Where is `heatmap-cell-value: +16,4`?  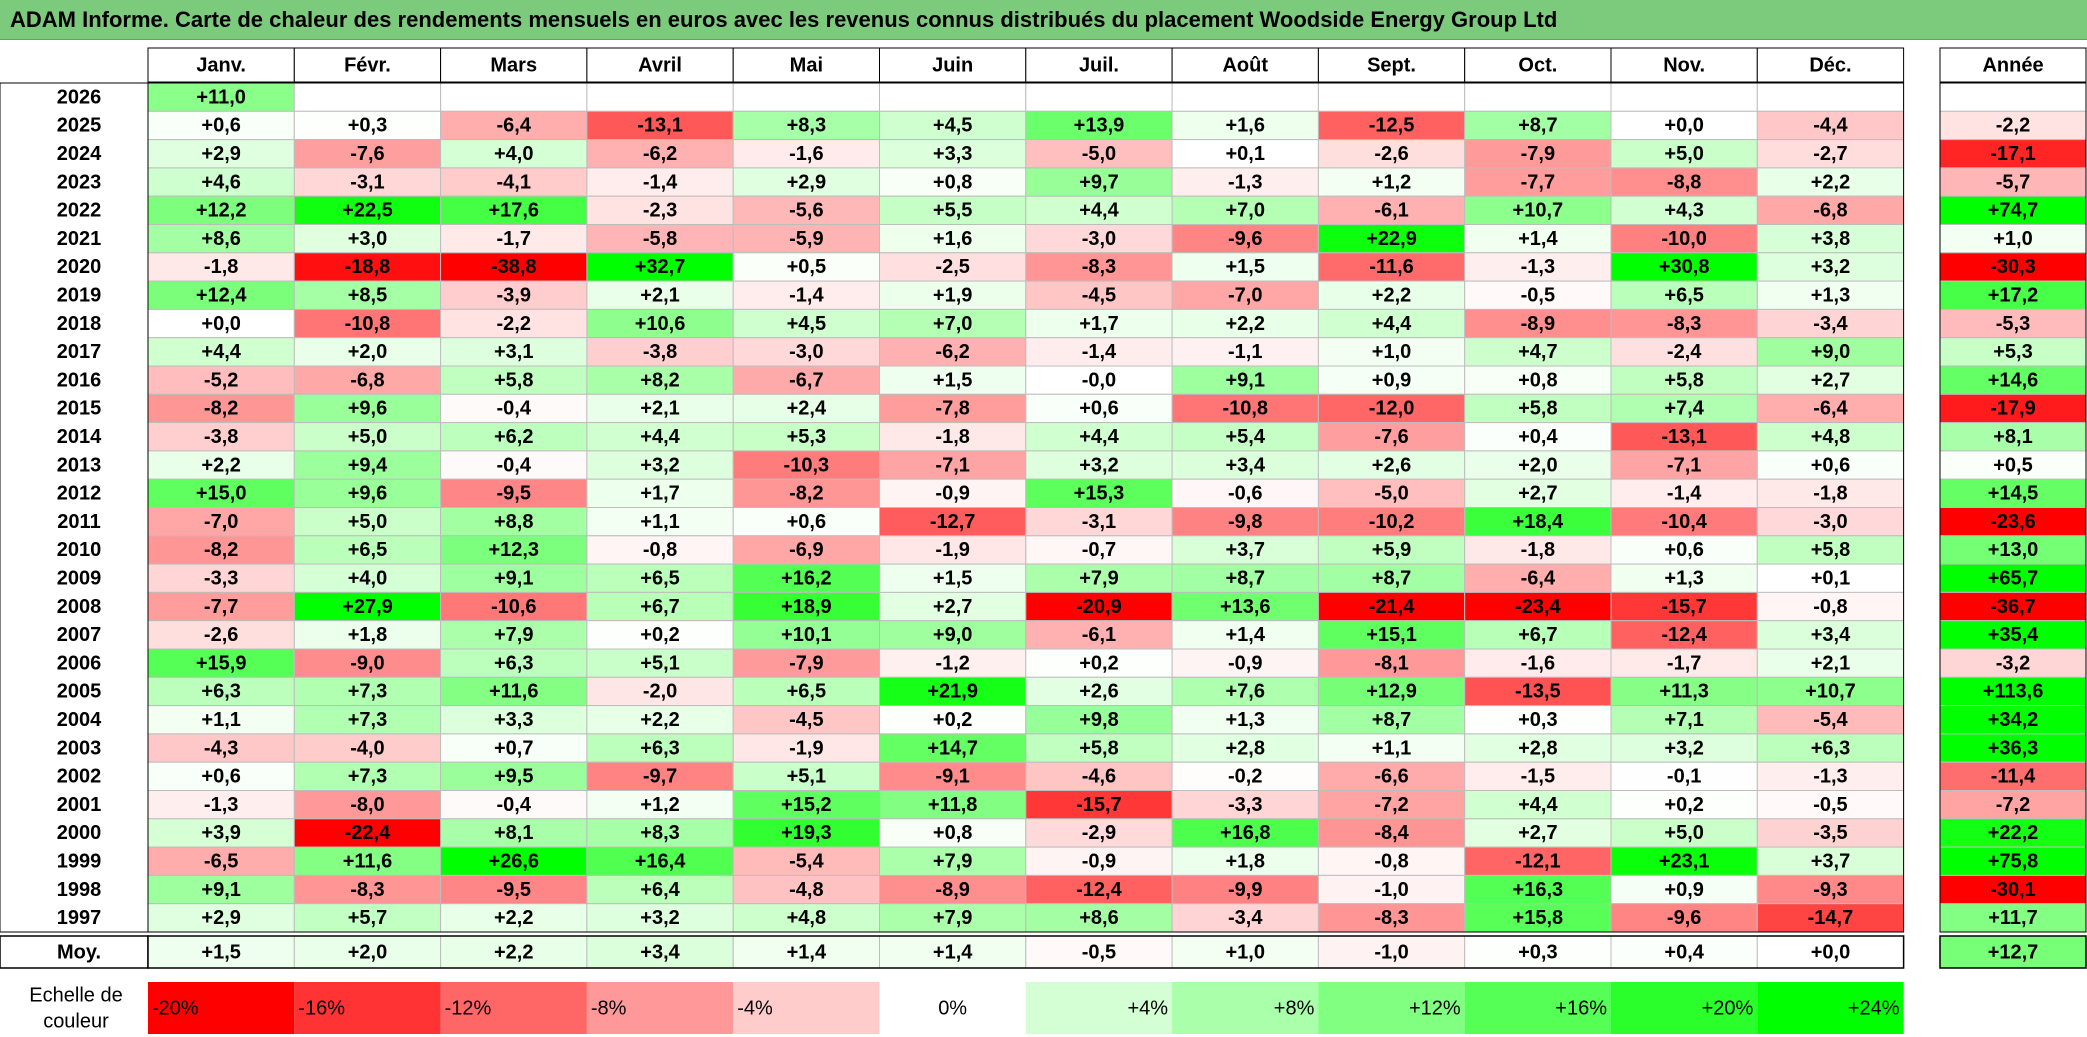
heatmap-cell-value: +16,4 is located at coordinates (660, 862).